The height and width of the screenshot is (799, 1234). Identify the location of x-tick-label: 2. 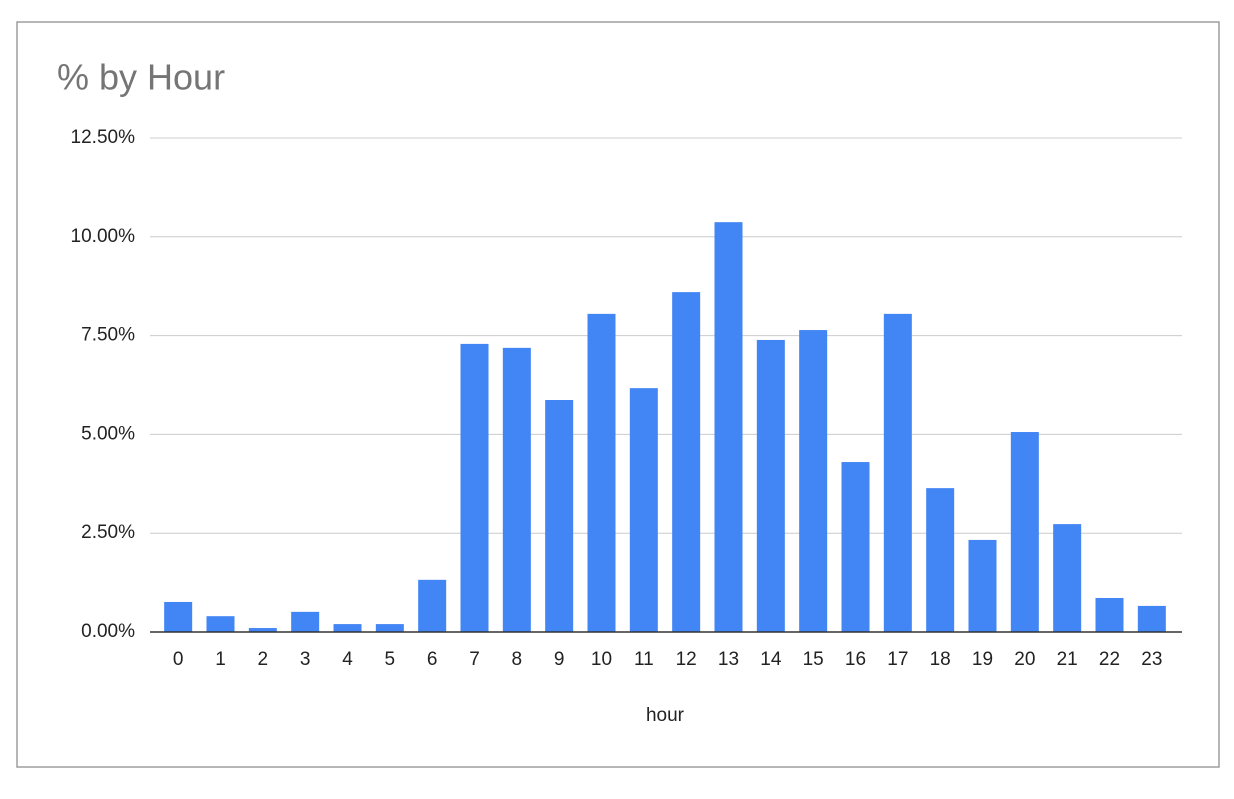
(263, 659).